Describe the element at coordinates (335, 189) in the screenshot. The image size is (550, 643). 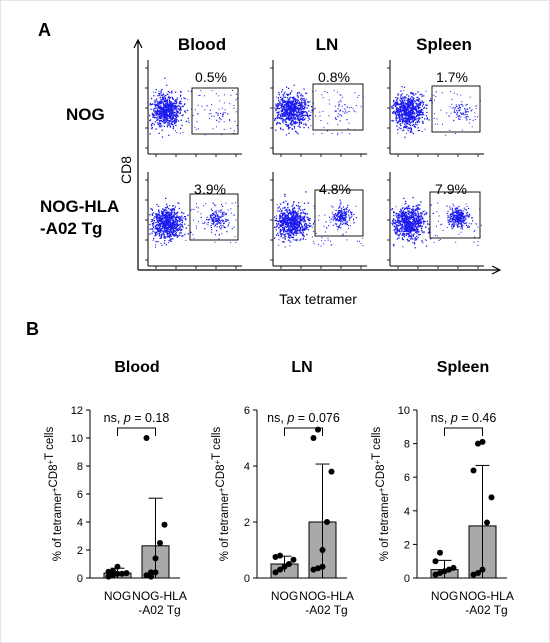
I see `gate-percentage: 4.8%` at that location.